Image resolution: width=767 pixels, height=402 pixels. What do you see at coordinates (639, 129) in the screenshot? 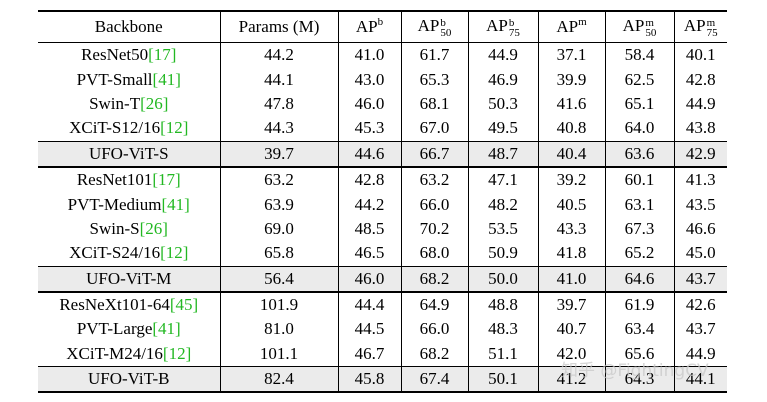
I see `apm50-cell: 64.0` at bounding box center [639, 129].